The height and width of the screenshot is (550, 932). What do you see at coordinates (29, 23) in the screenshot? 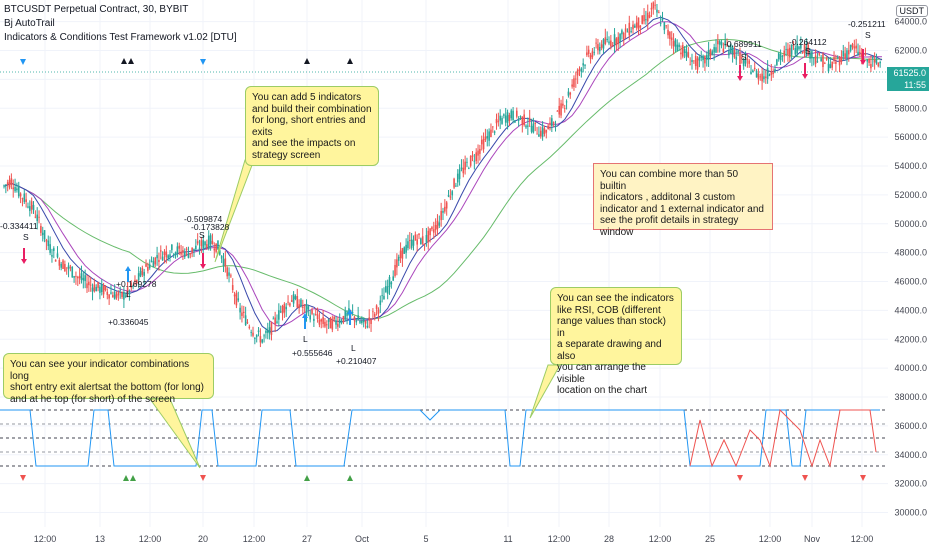
I see `indicator-legend-1: Bj AutoTrail` at bounding box center [29, 23].